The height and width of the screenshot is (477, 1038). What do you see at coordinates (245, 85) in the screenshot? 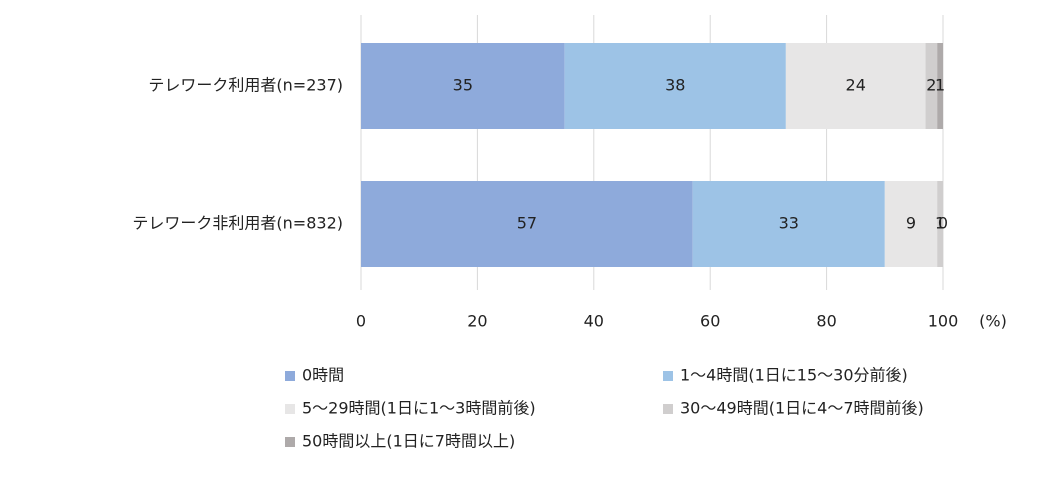
I see `y-tick-label: テレワーク利用者(n=237)` at bounding box center [245, 85].